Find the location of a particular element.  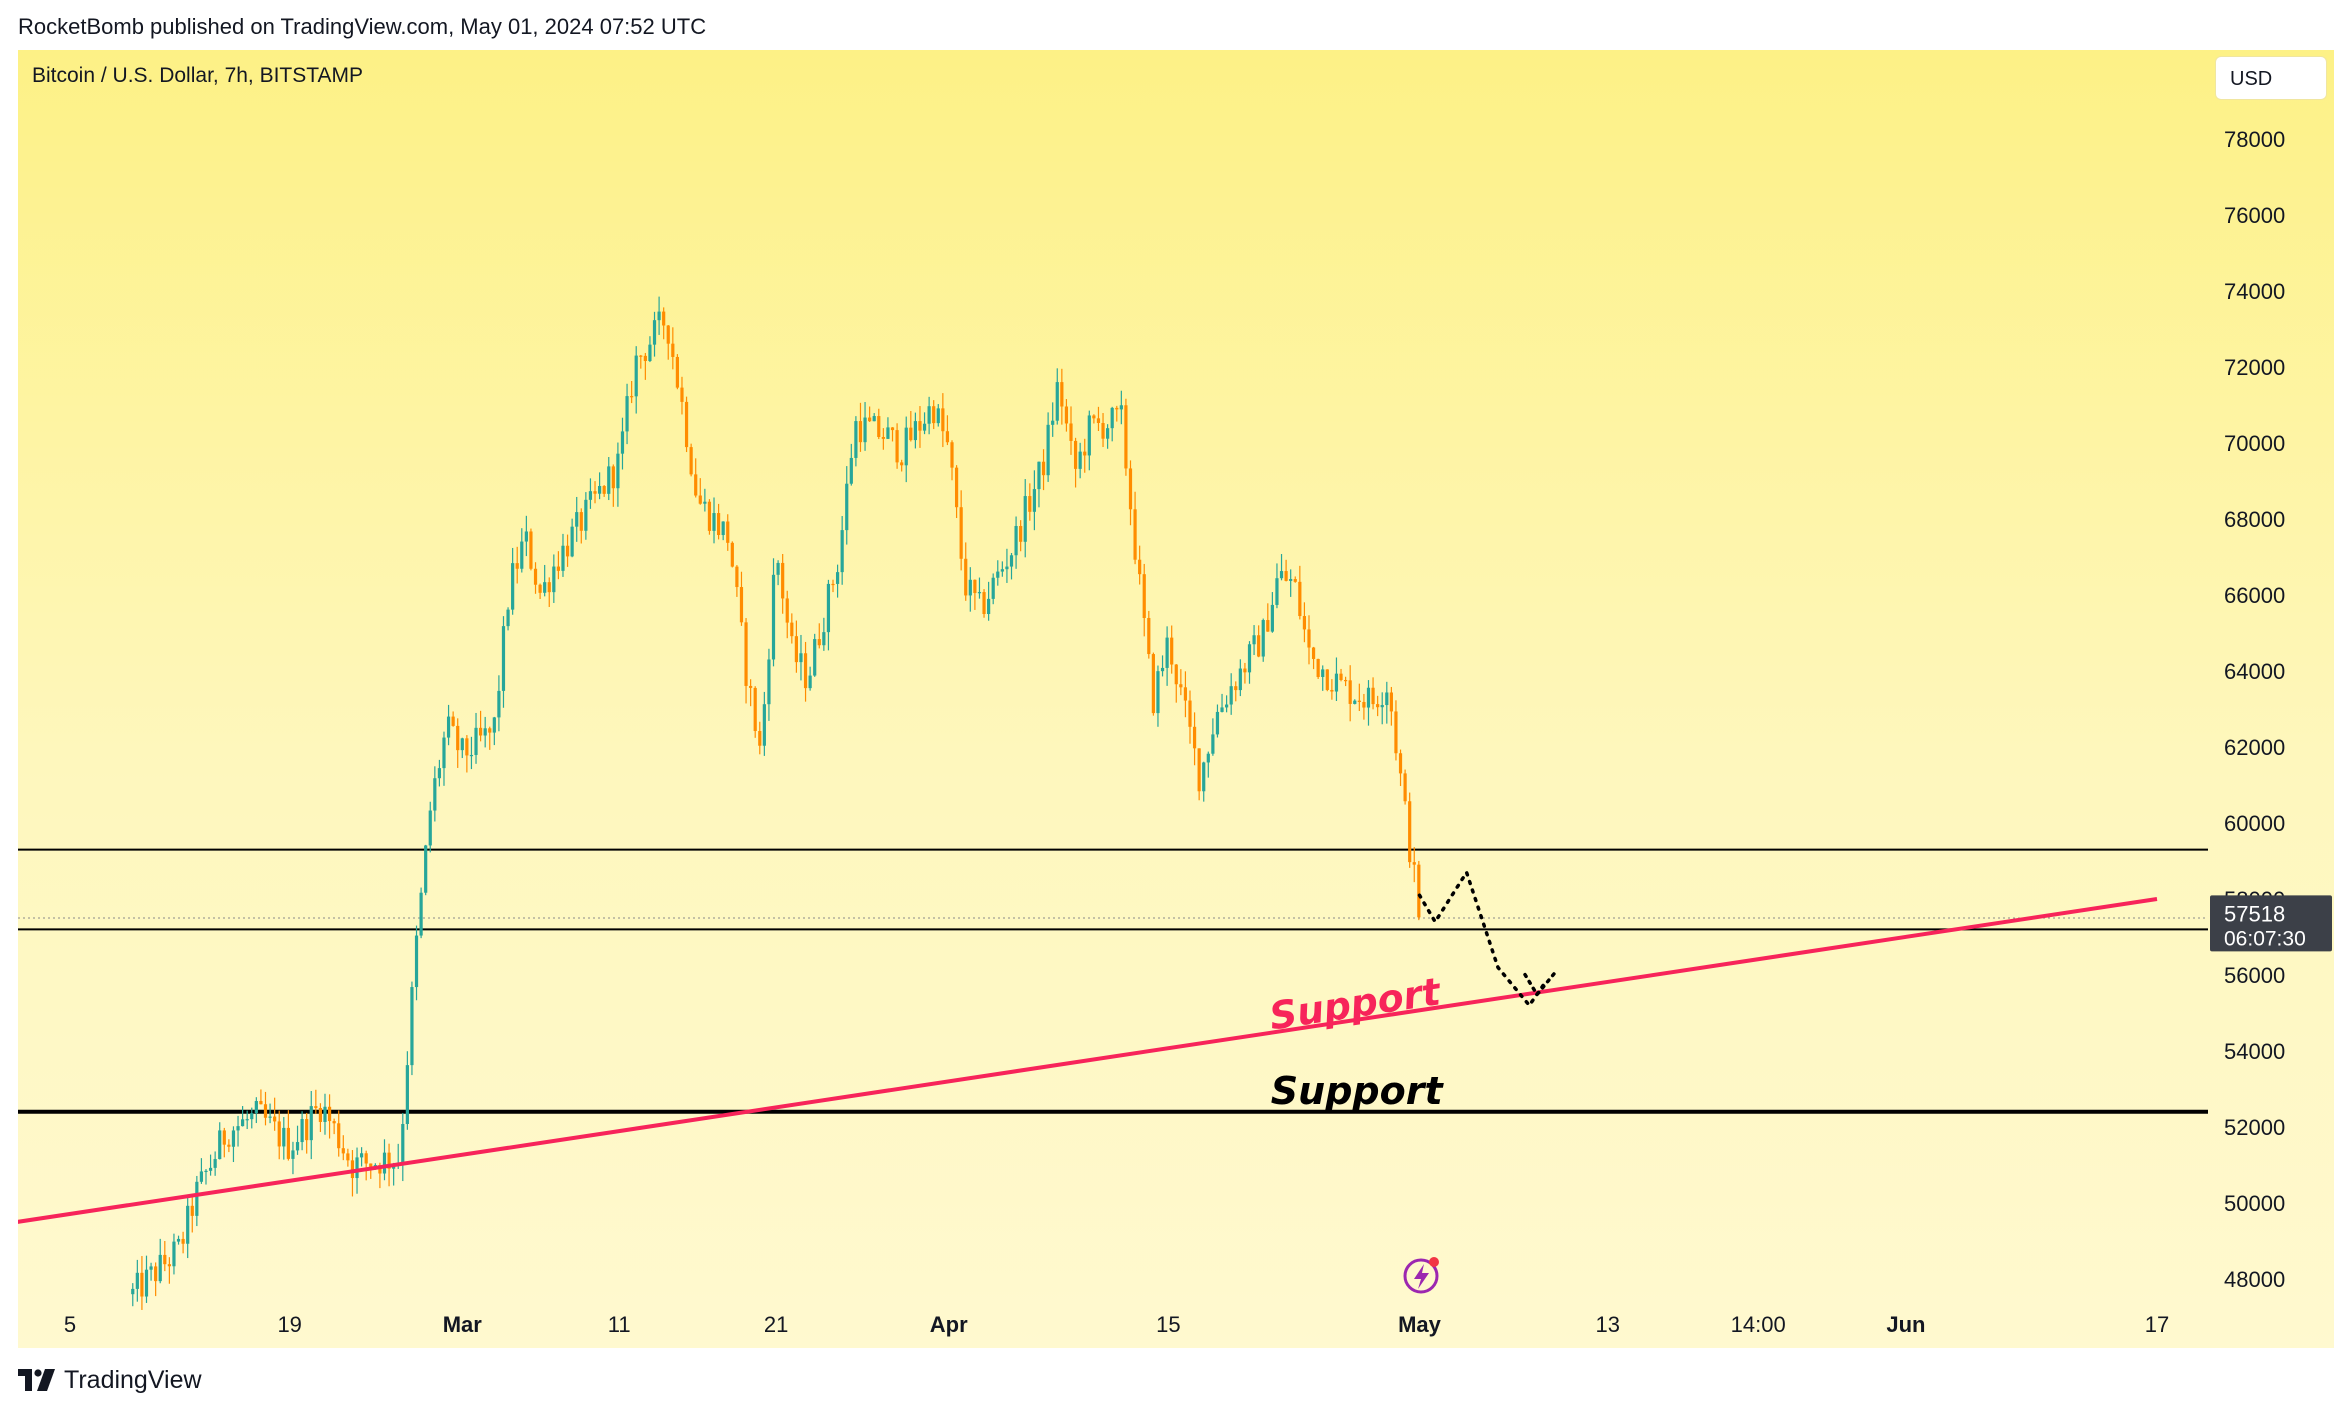

currency-button: USD is located at coordinates (2271, 78).